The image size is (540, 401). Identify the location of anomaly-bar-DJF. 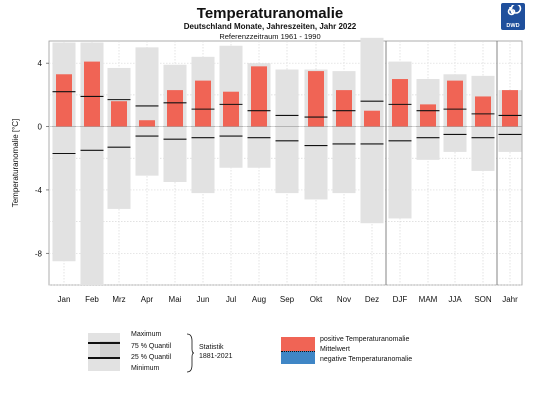
(400, 103).